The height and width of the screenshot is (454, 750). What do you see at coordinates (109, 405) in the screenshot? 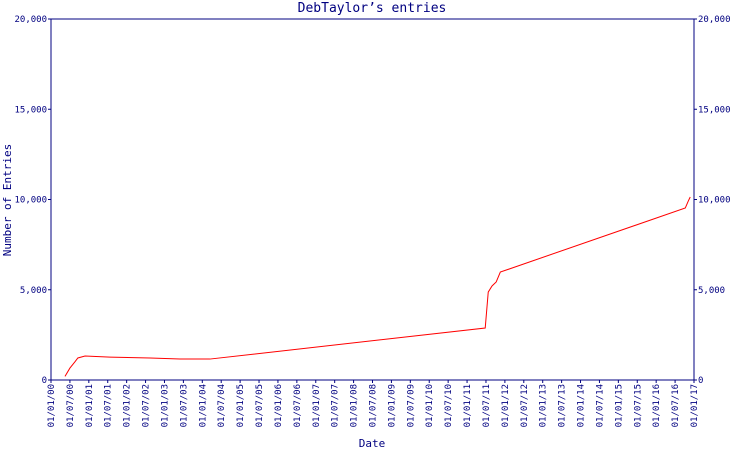
I see `x-tick-label: 01/07/01` at bounding box center [109, 405].